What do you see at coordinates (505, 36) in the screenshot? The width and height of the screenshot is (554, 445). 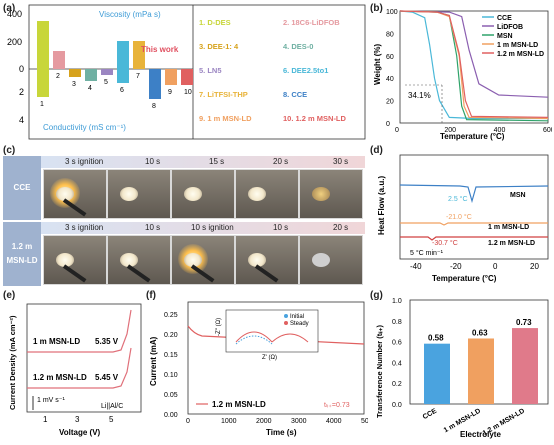 I see `legend-label: MSN` at bounding box center [505, 36].